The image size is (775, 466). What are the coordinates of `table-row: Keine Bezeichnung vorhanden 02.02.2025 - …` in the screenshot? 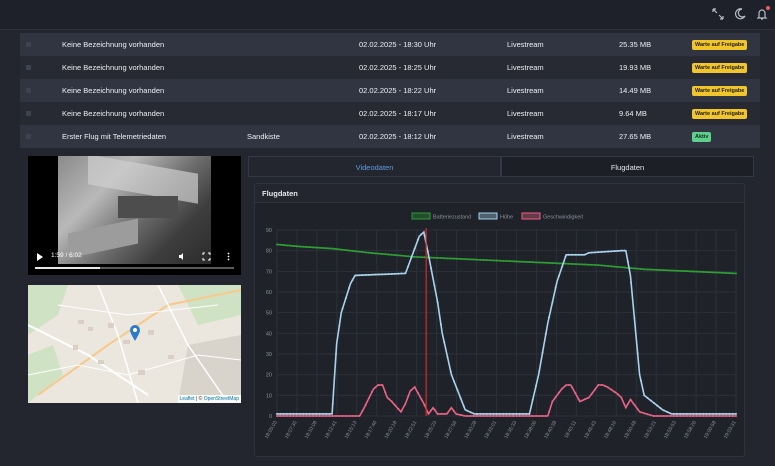 It's located at (390, 67).